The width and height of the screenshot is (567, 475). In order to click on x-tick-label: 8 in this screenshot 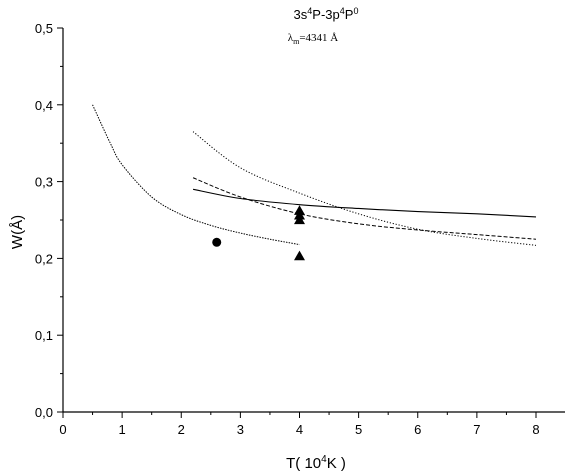, I will do `click(535, 429)`.